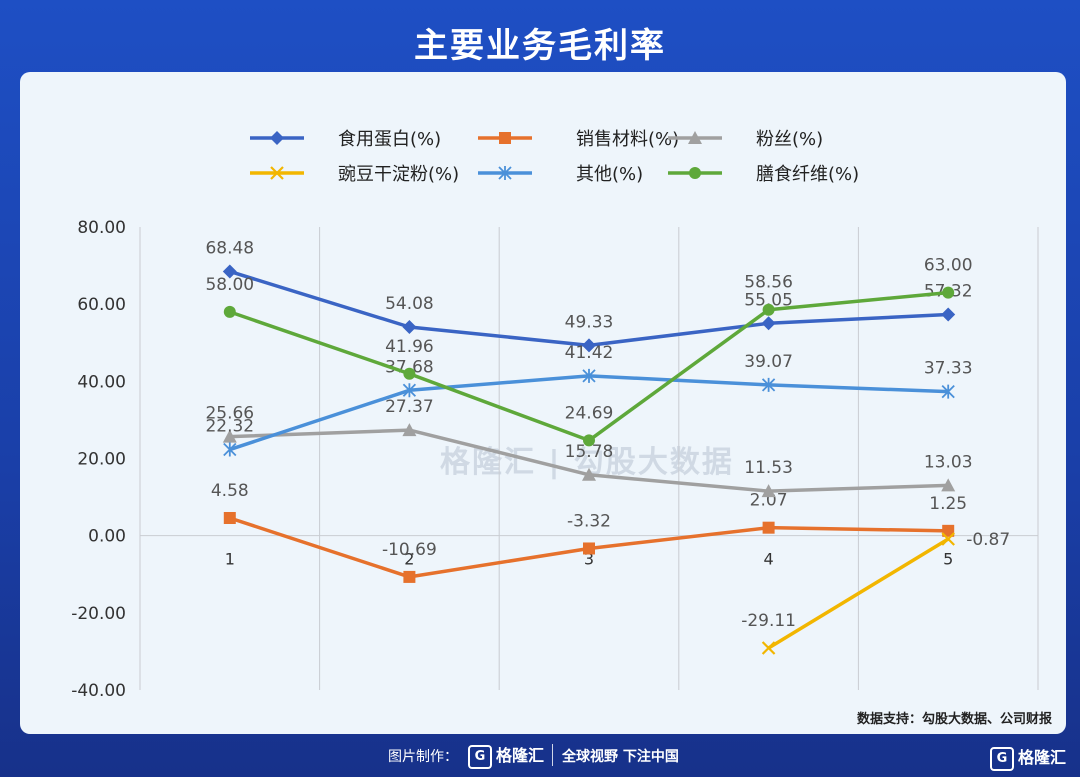 The width and height of the screenshot is (1080, 777). Describe the element at coordinates (589, 413) in the screenshot. I see `data-label: 24.69` at that location.